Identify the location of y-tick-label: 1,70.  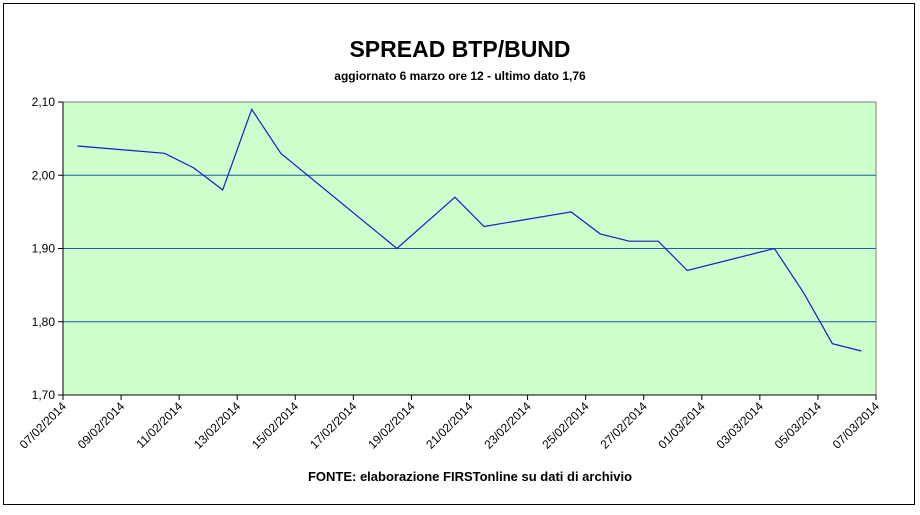
(44, 395).